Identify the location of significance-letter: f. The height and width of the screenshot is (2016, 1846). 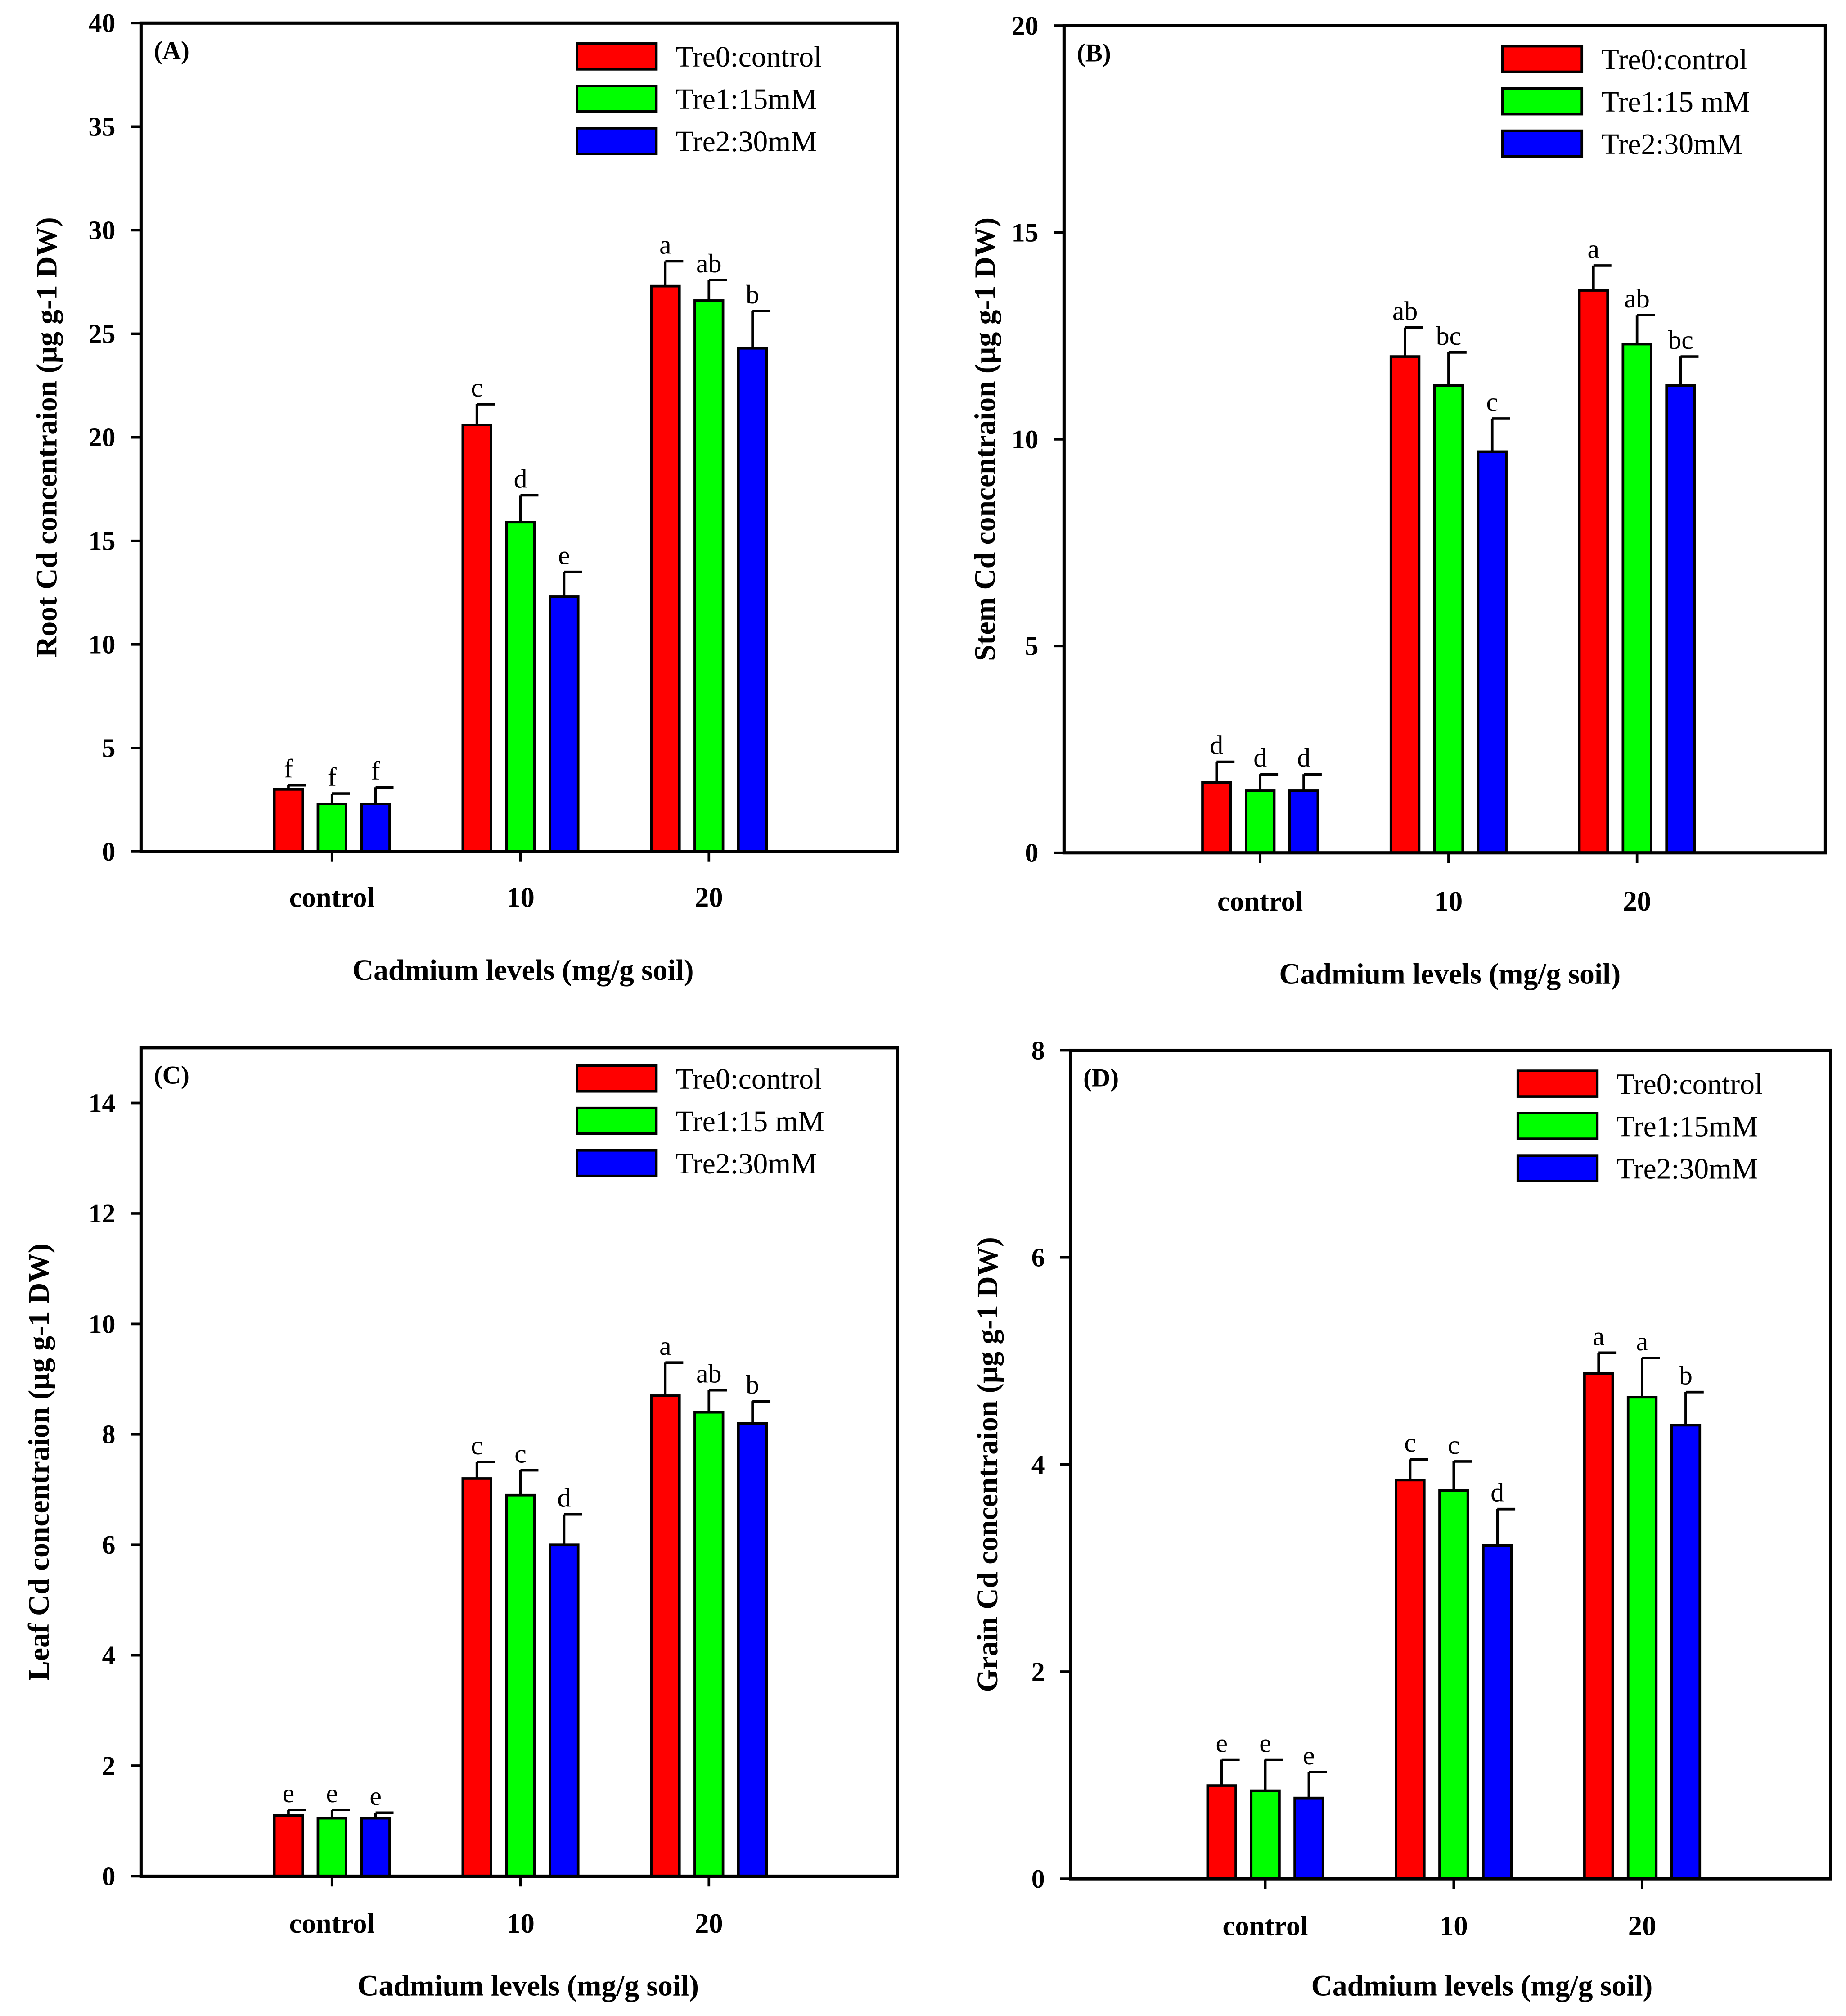
(288, 769).